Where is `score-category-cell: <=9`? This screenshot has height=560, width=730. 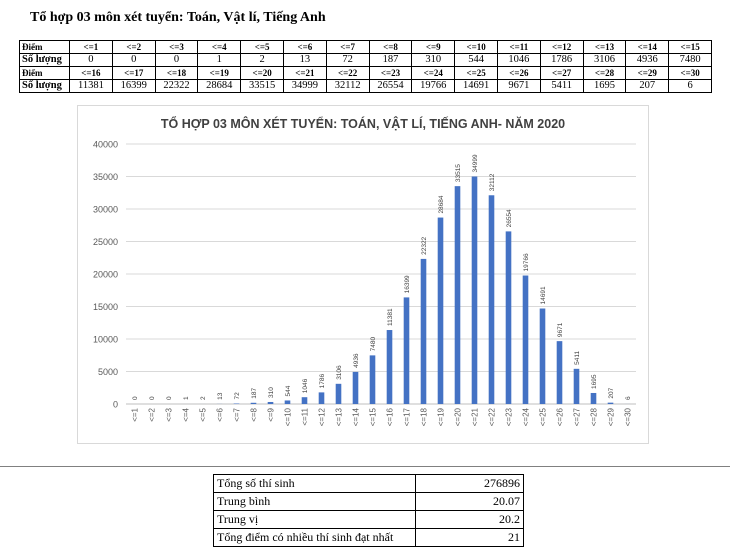 score-category-cell: <=9 is located at coordinates (433, 47).